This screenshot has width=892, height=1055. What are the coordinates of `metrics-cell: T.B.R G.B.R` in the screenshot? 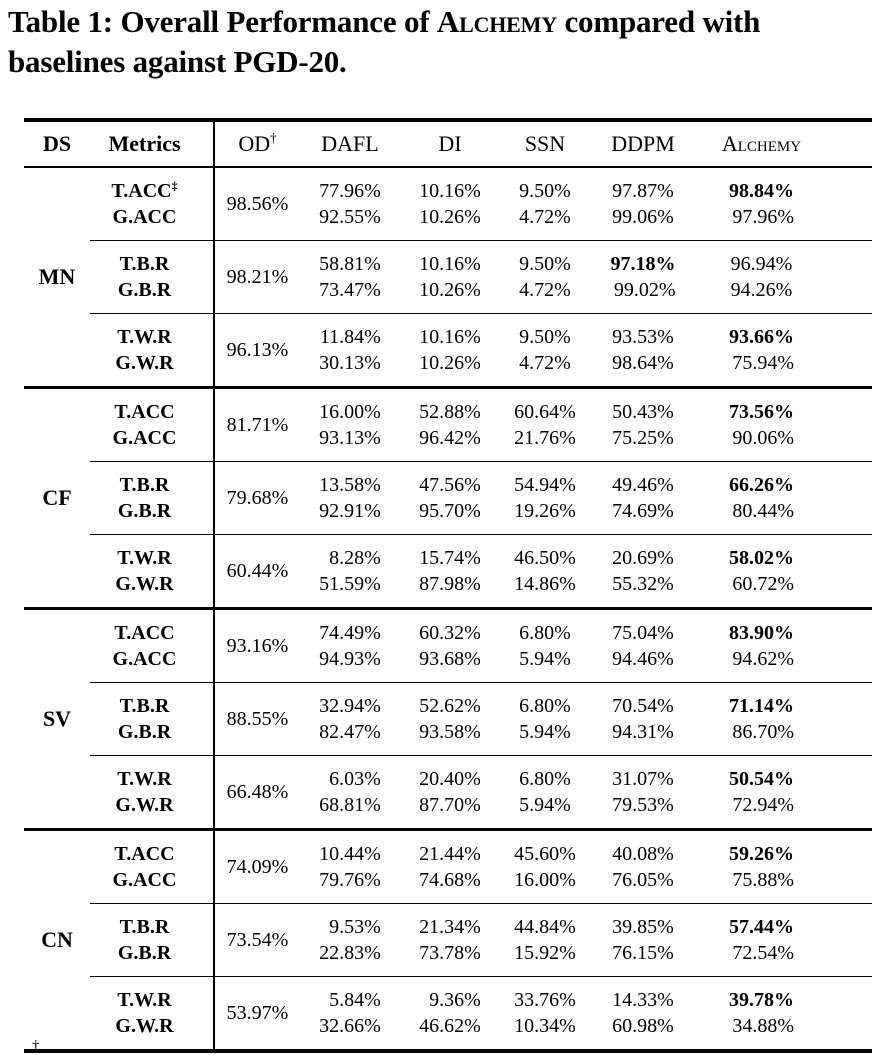 It's located at (152, 719).